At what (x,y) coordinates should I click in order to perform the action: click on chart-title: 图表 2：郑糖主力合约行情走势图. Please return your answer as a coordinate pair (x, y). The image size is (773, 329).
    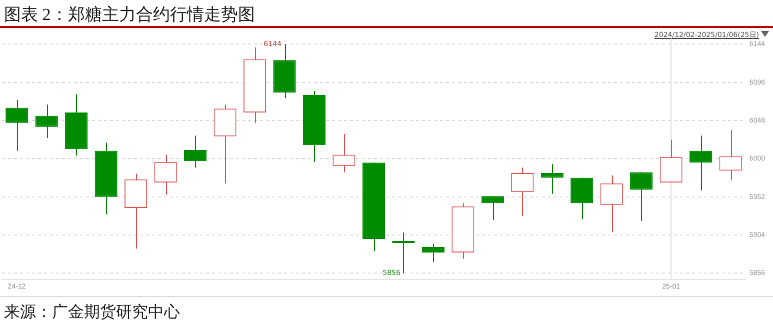
    Looking at the image, I should click on (129, 15).